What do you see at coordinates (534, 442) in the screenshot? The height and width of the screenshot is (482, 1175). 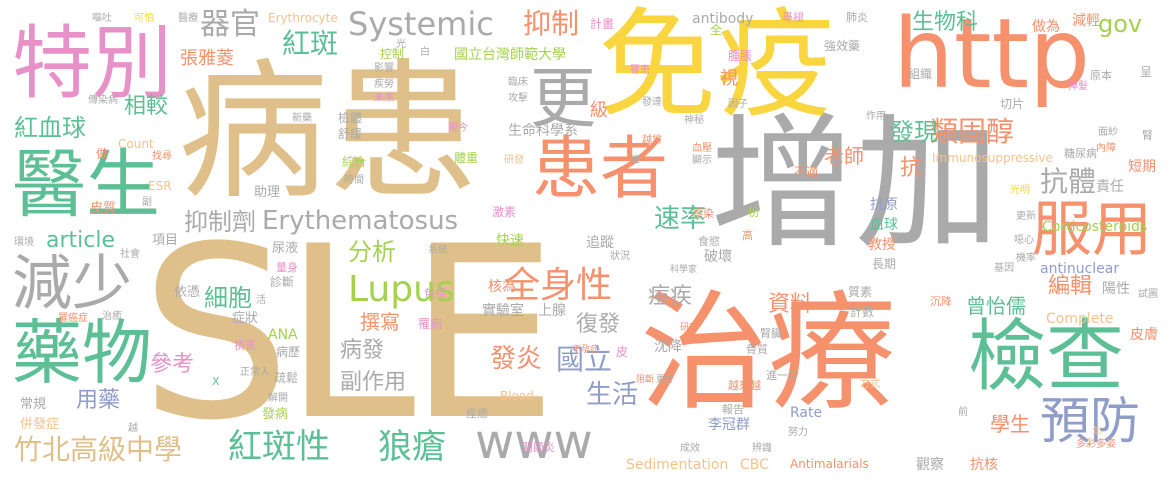 I see `word: www` at bounding box center [534, 442].